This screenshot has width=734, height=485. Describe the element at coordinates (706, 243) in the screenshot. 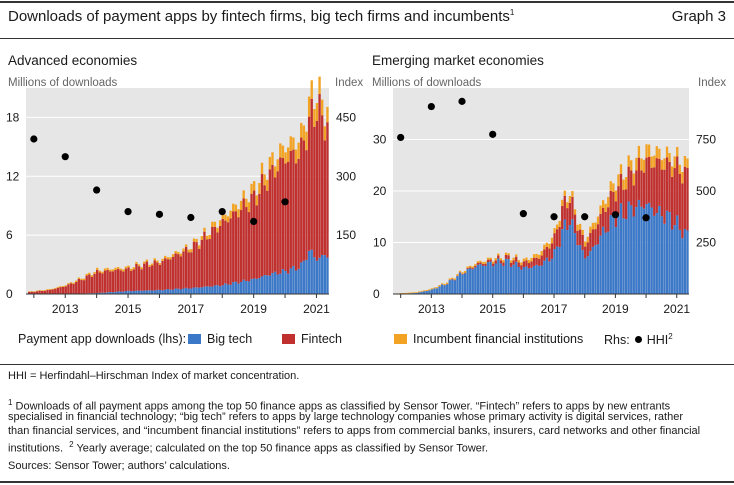

I see `y-tick-label-right: 250` at that location.